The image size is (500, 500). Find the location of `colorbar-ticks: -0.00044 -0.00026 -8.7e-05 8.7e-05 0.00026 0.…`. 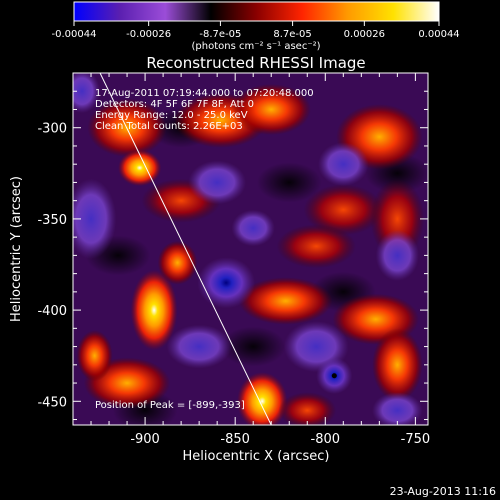

colorbar-ticks: -0.00044 -0.00026 -8.7e-05 8.7e-05 0.00026 0.… is located at coordinates (256, 30).